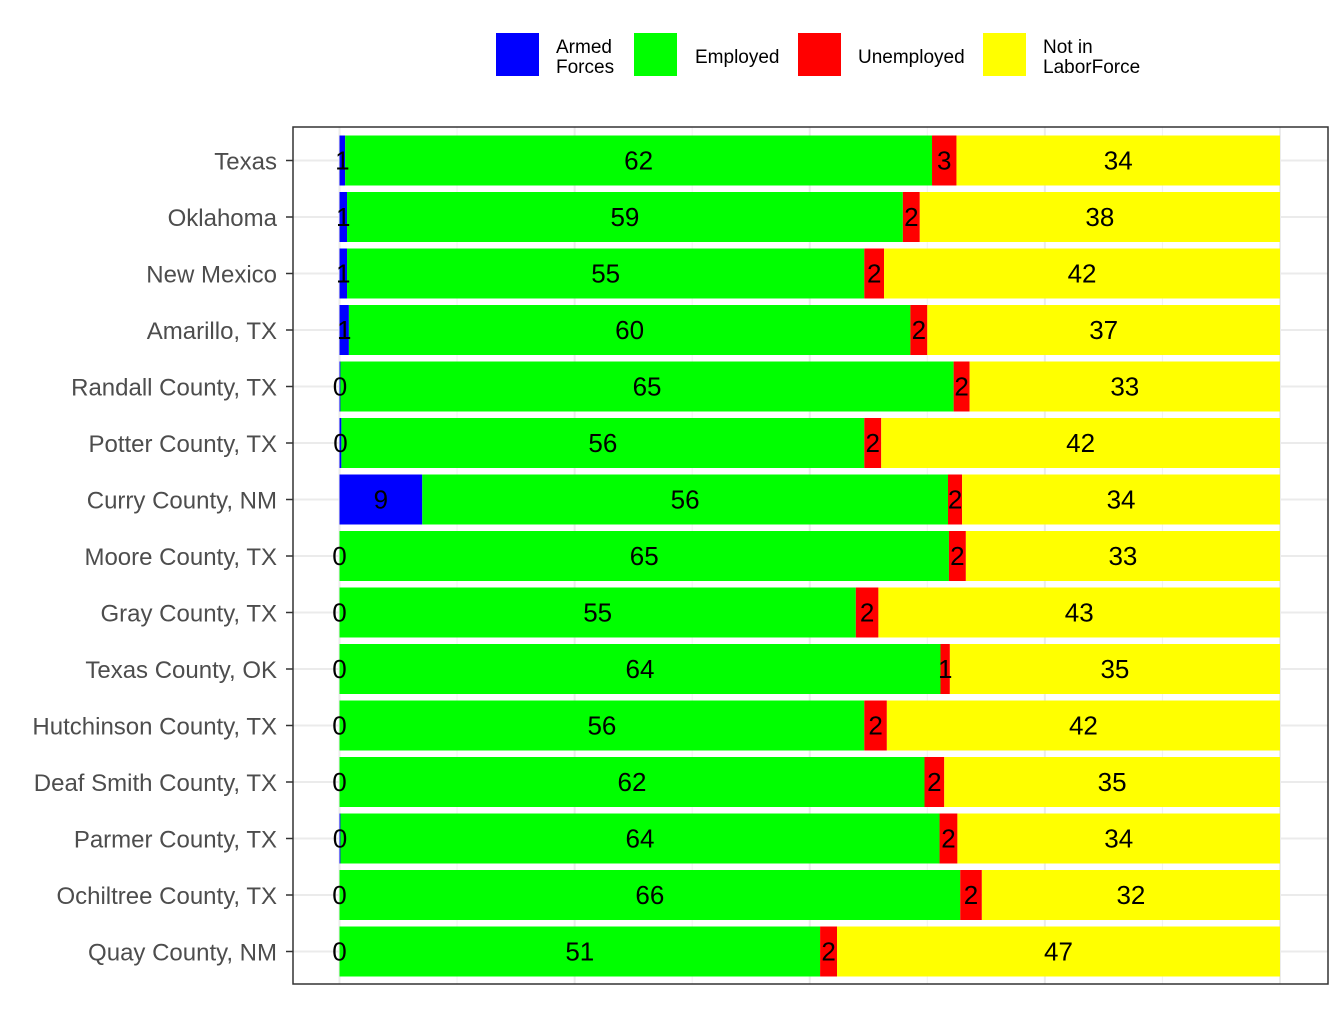 The height and width of the screenshot is (1013, 1344). What do you see at coordinates (737, 57) in the screenshot?
I see `legend-label-employed: Employed` at bounding box center [737, 57].